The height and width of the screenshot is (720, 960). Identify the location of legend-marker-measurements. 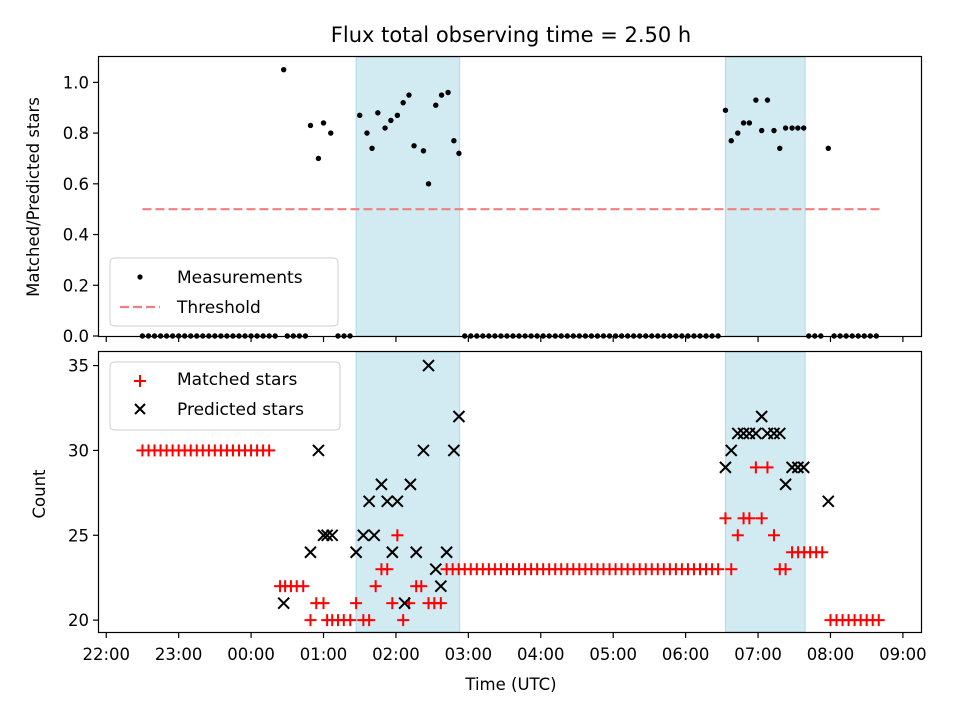
(140, 277).